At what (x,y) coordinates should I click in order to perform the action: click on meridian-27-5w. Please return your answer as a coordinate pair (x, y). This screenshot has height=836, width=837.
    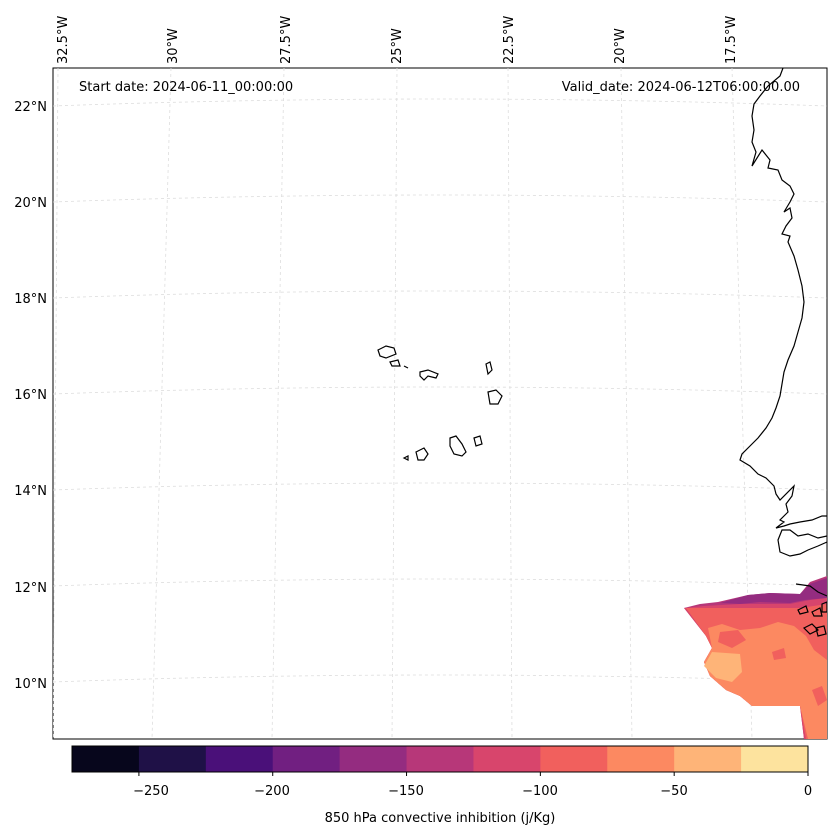
    Looking at the image, I should click on (278, 403).